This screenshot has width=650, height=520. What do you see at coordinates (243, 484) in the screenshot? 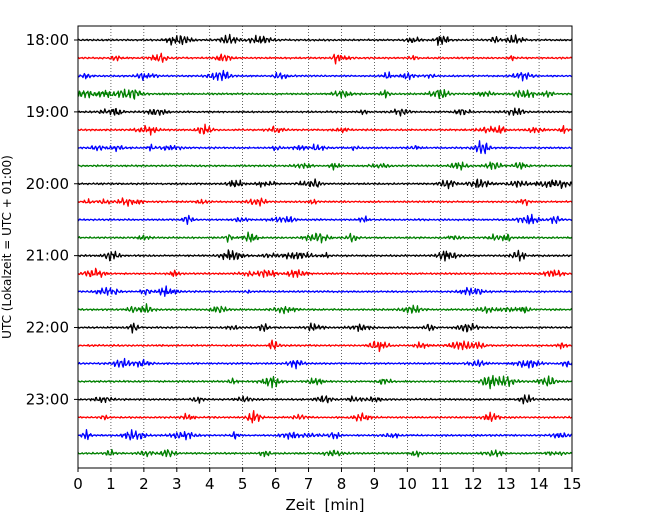
I see `x-tick-label: 5` at bounding box center [243, 484].